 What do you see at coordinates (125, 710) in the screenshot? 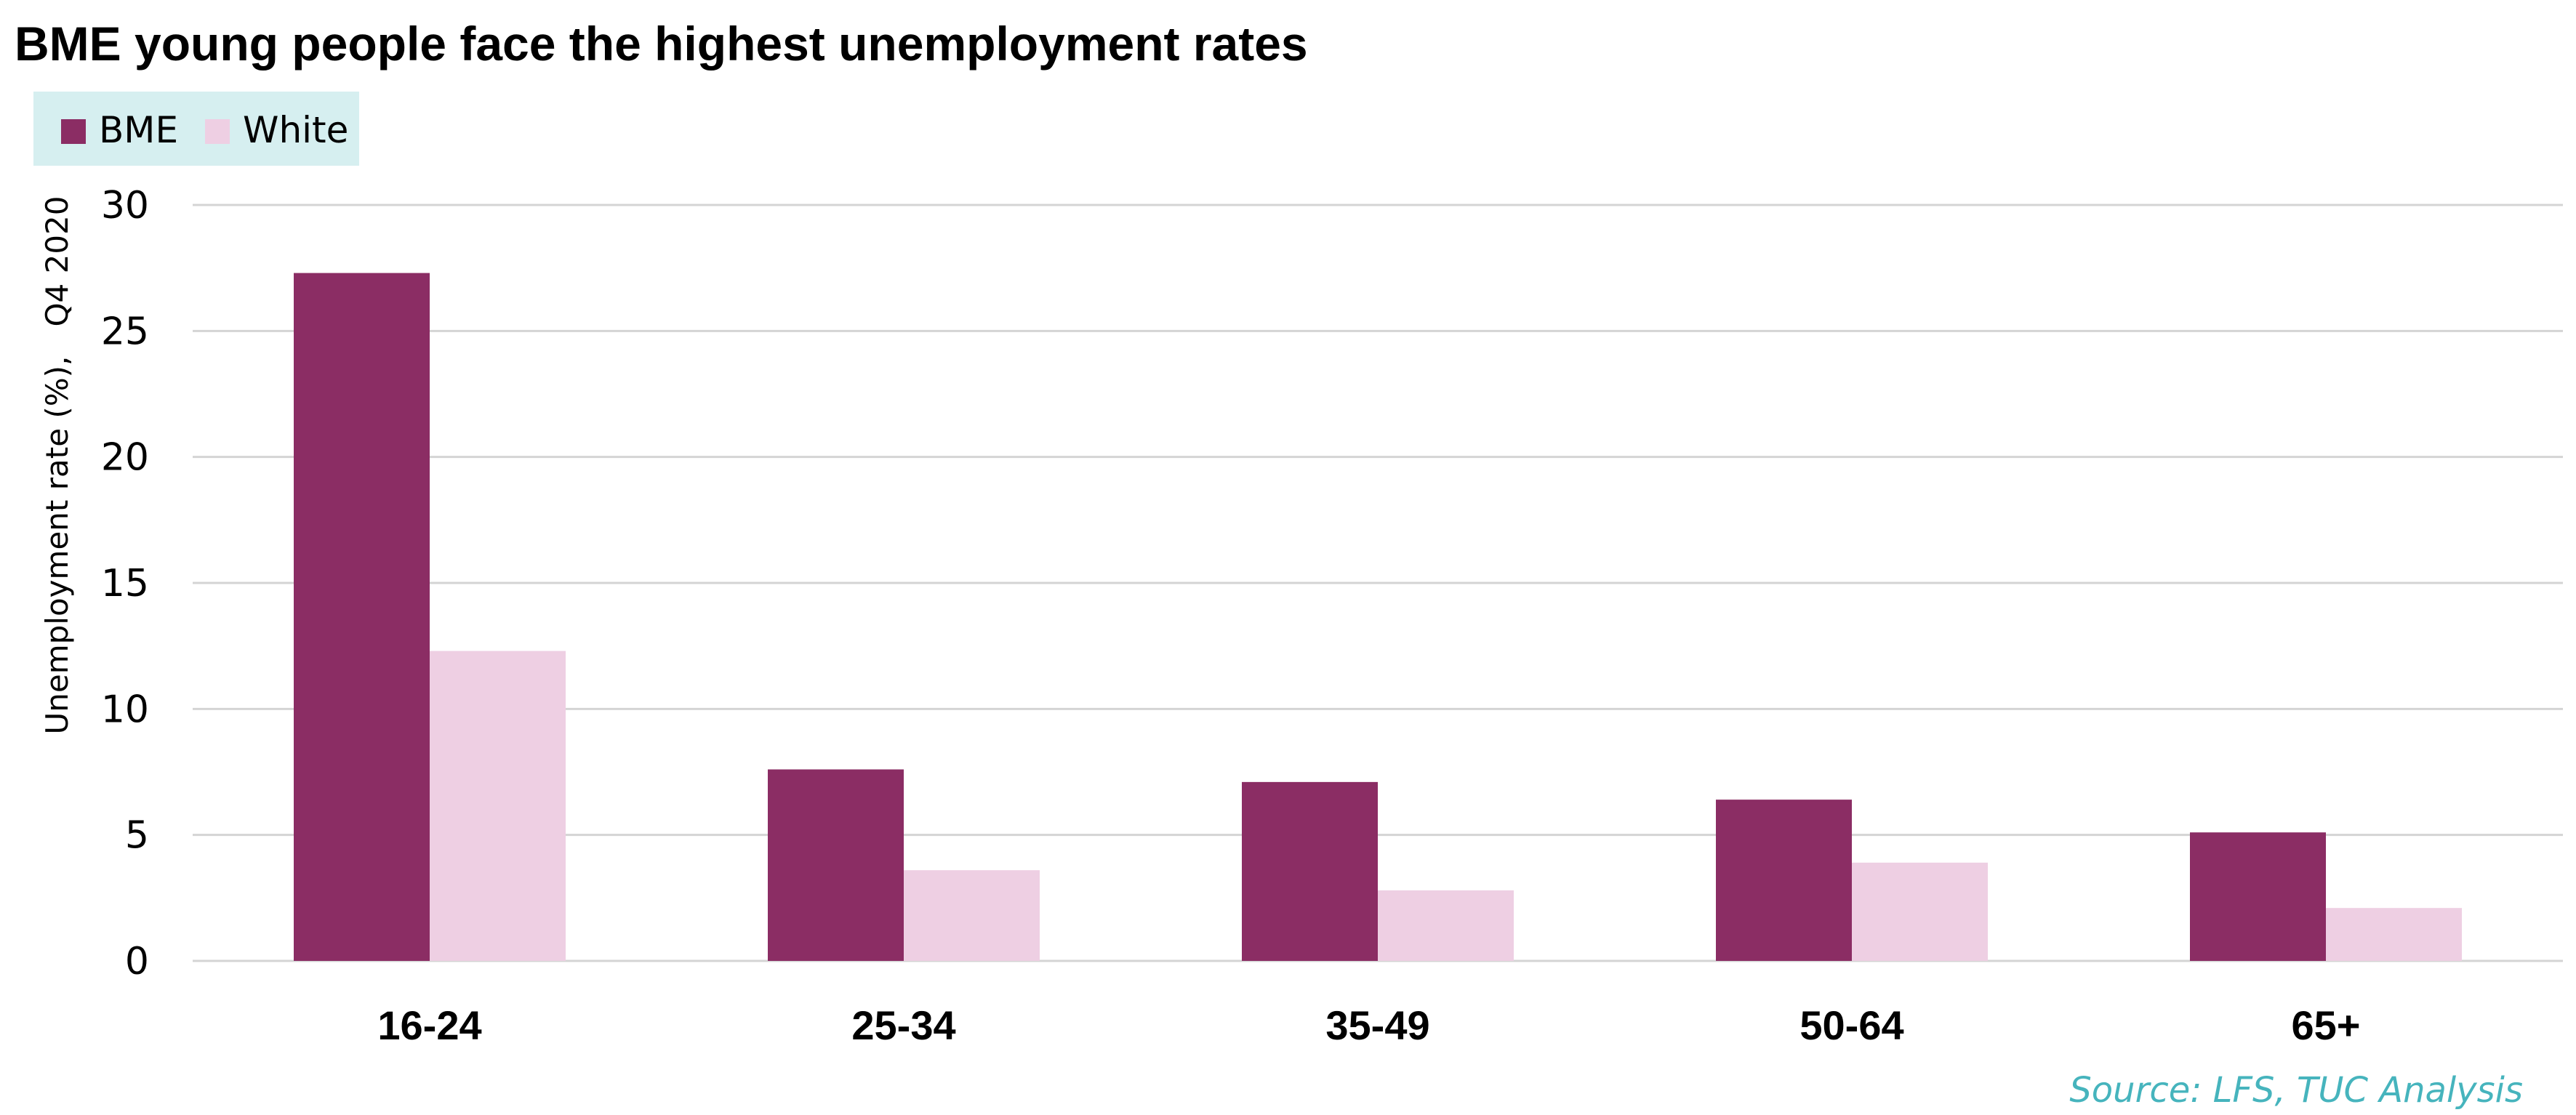
I see `y-tick-label: 10` at bounding box center [125, 710].